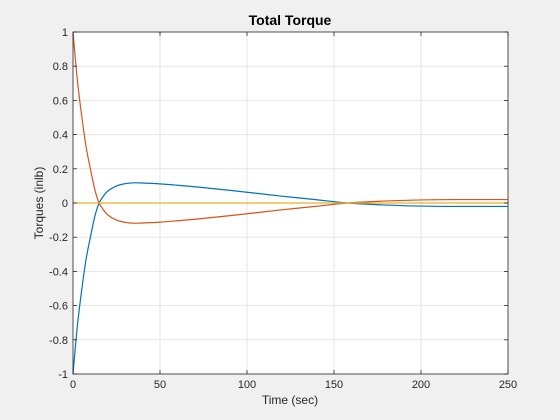 Image resolution: width=560 pixels, height=420 pixels. I want to click on y-tick-label: -1, so click(63, 375).